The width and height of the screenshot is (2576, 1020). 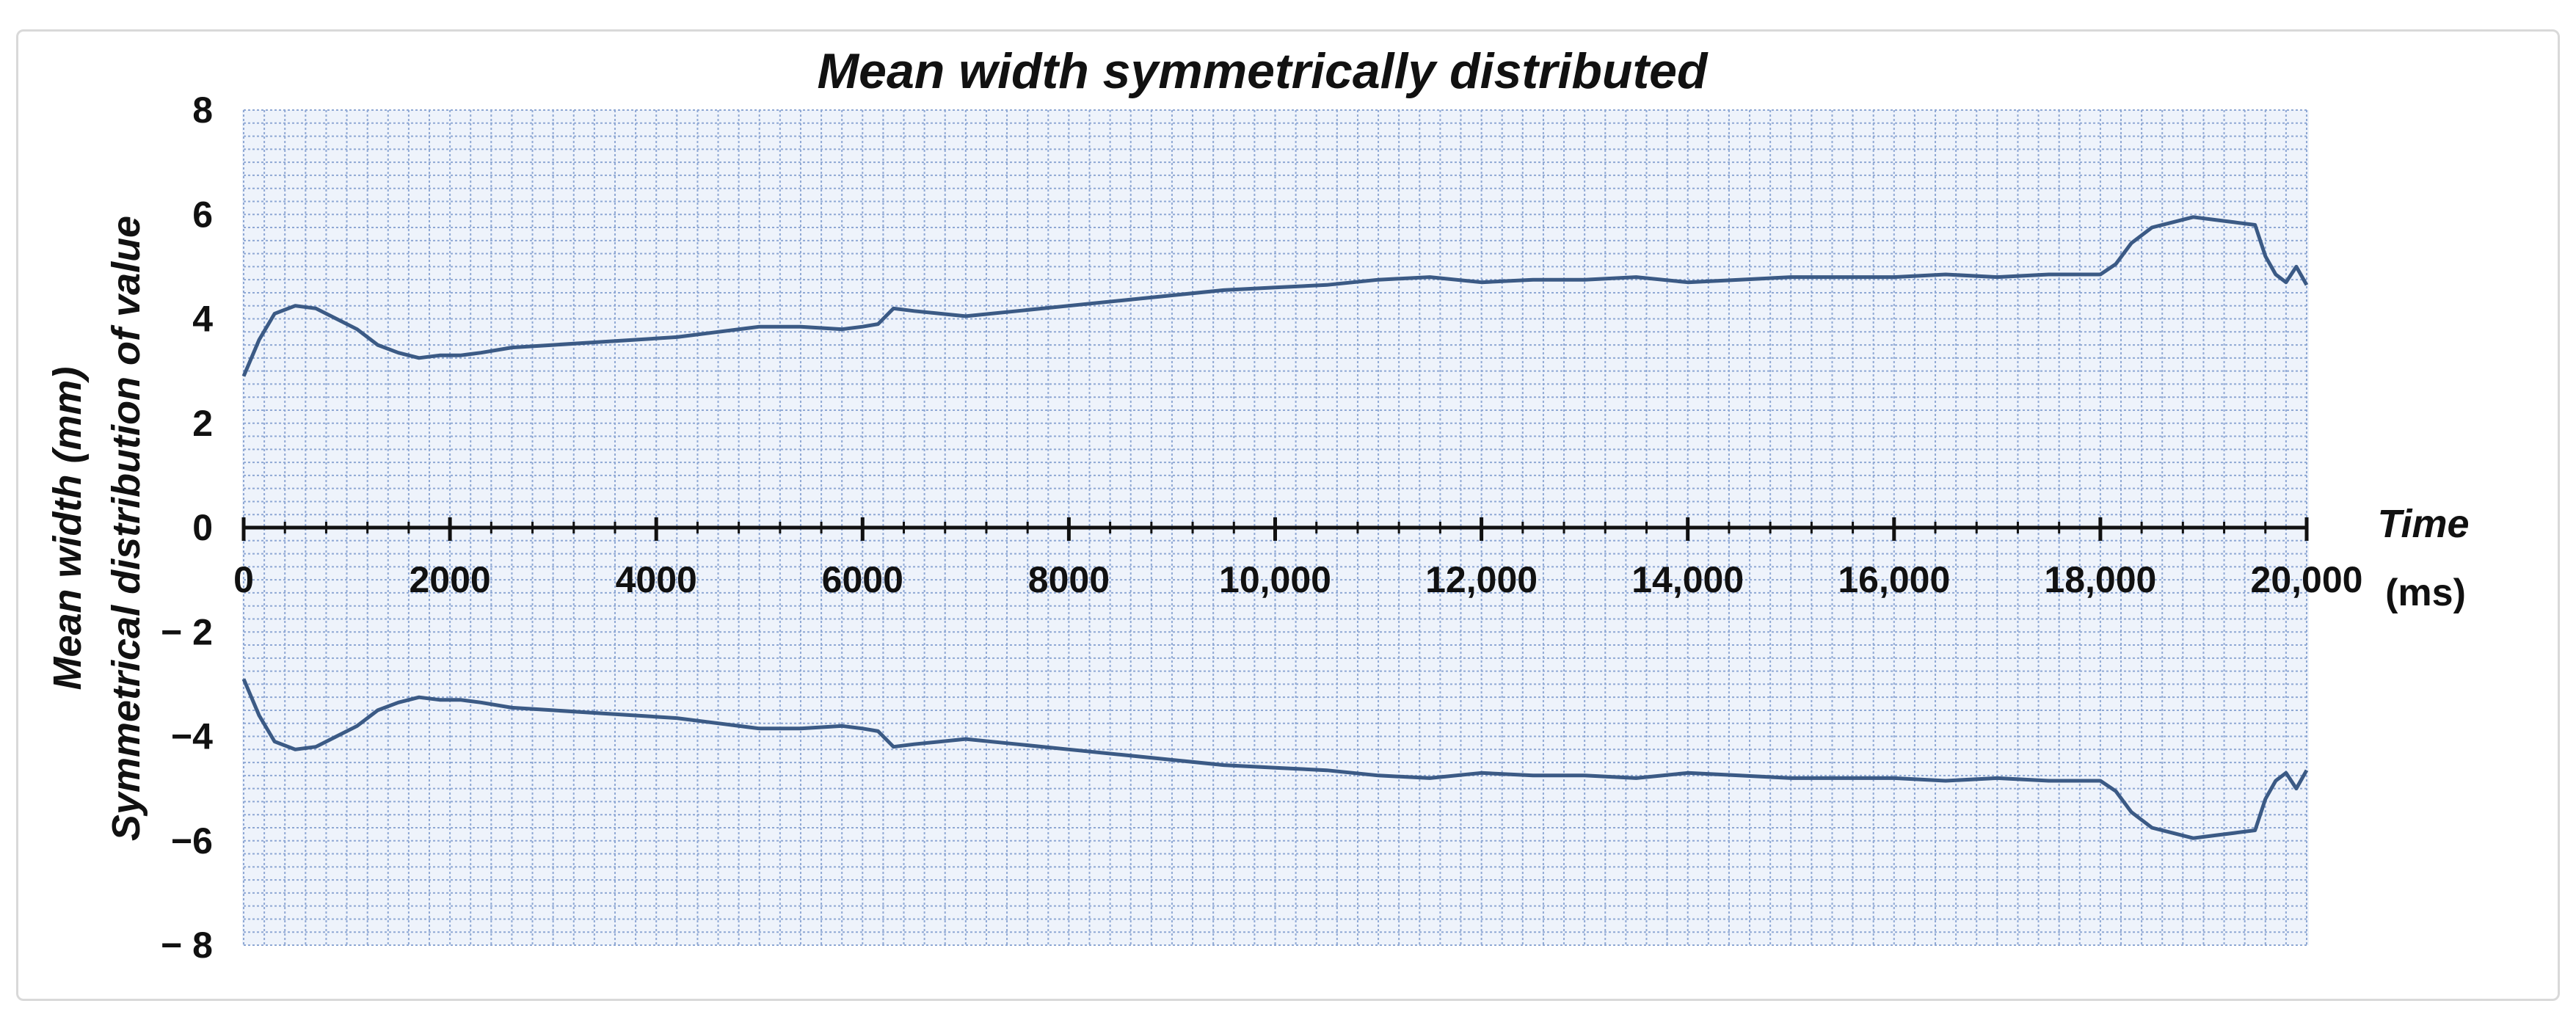 I want to click on x-tick-label: 14,000, so click(x=1687, y=579).